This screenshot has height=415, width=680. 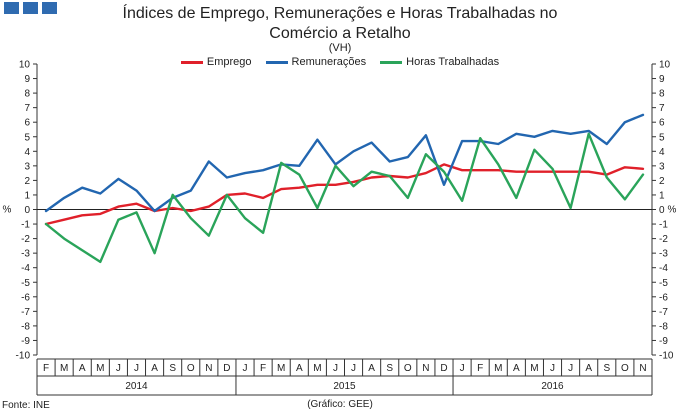 I want to click on chart-legend: Emprego Remunerações Horas Trabalhadas, so click(x=340, y=62).